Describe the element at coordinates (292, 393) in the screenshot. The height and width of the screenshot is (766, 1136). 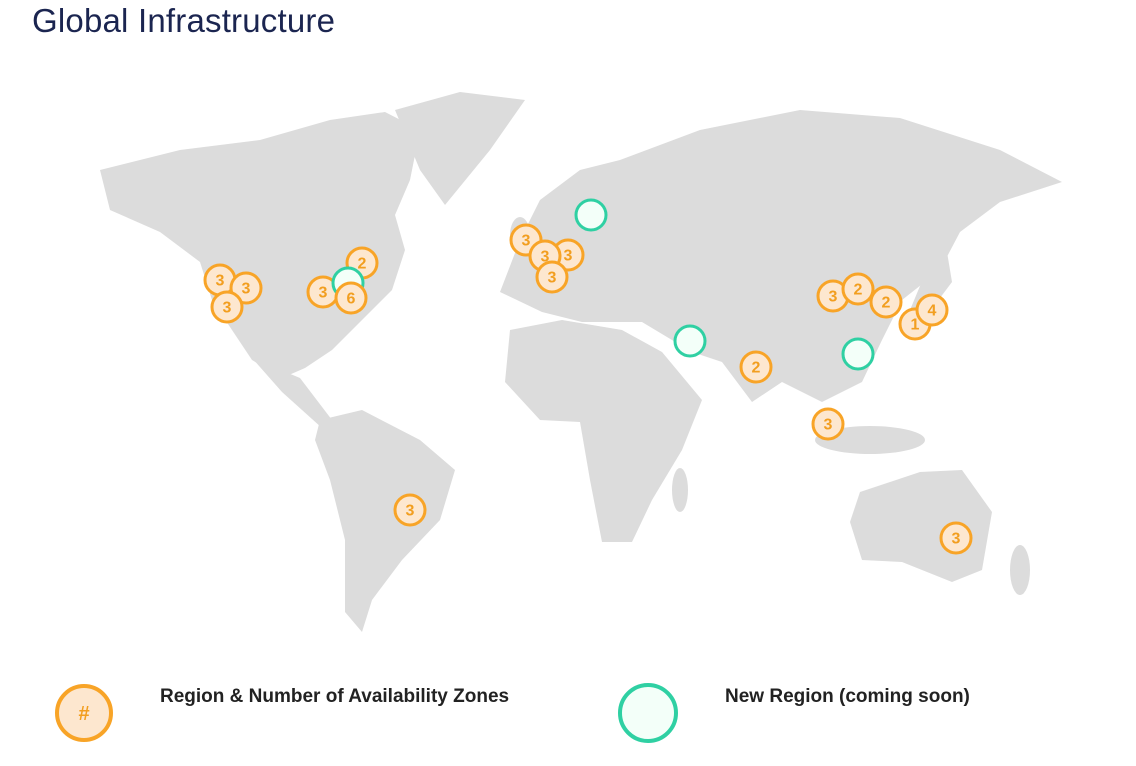
I see `central-america` at that location.